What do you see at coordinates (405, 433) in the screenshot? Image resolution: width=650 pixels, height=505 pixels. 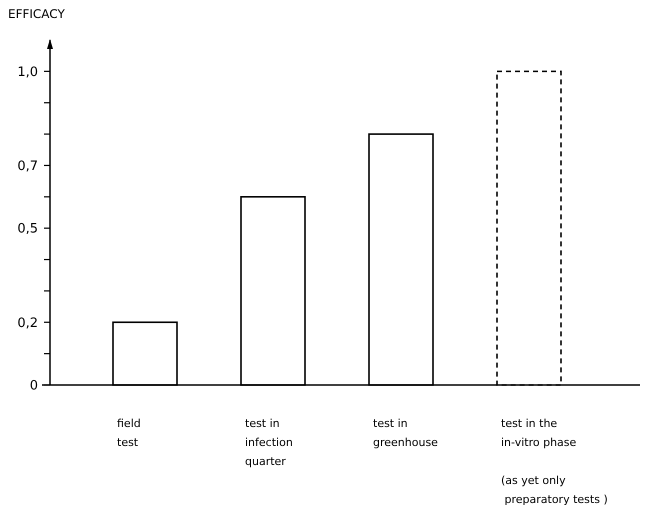 I see `x-tick-label: test in greenhouse` at bounding box center [405, 433].